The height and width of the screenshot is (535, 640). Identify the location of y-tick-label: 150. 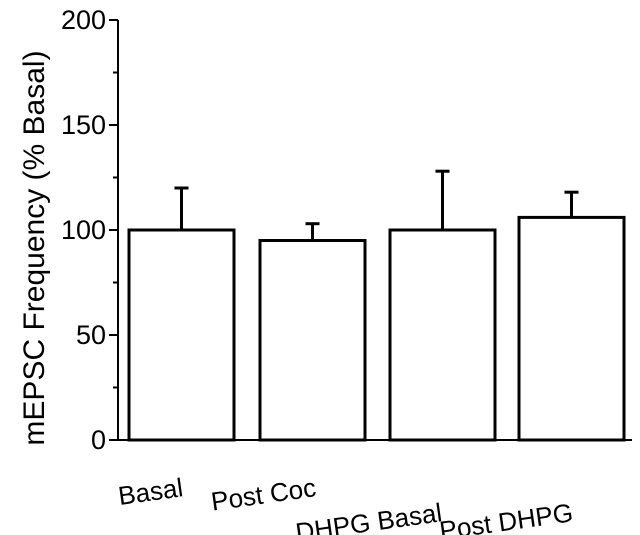
(83, 125).